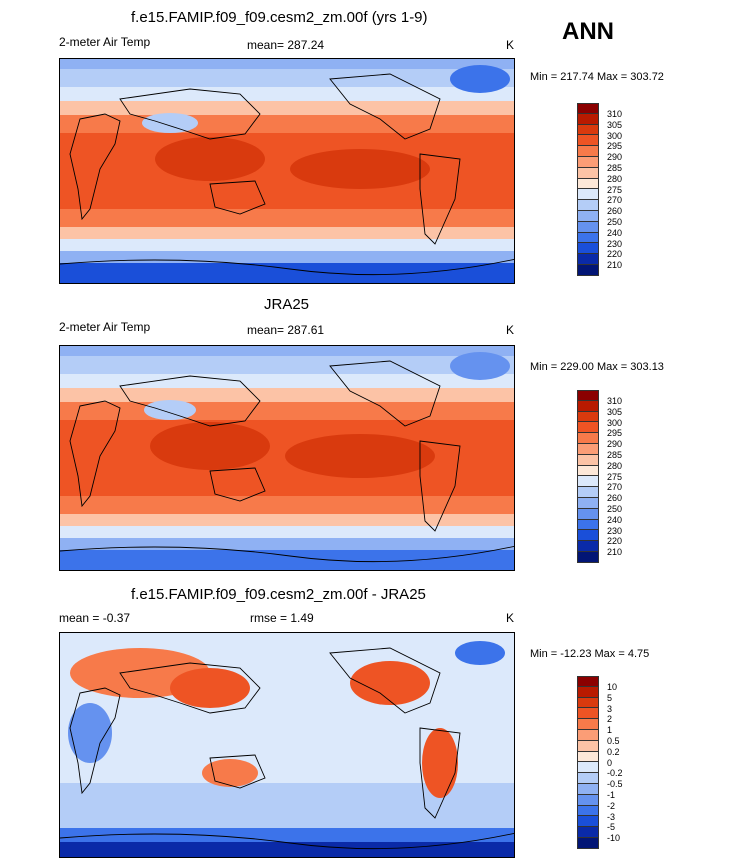  Describe the element at coordinates (278, 594) in the screenshot. I see `panel-3-title: f.e15.FAMIP.f09_f09.cesm2_zm.00f - JRA25` at that location.